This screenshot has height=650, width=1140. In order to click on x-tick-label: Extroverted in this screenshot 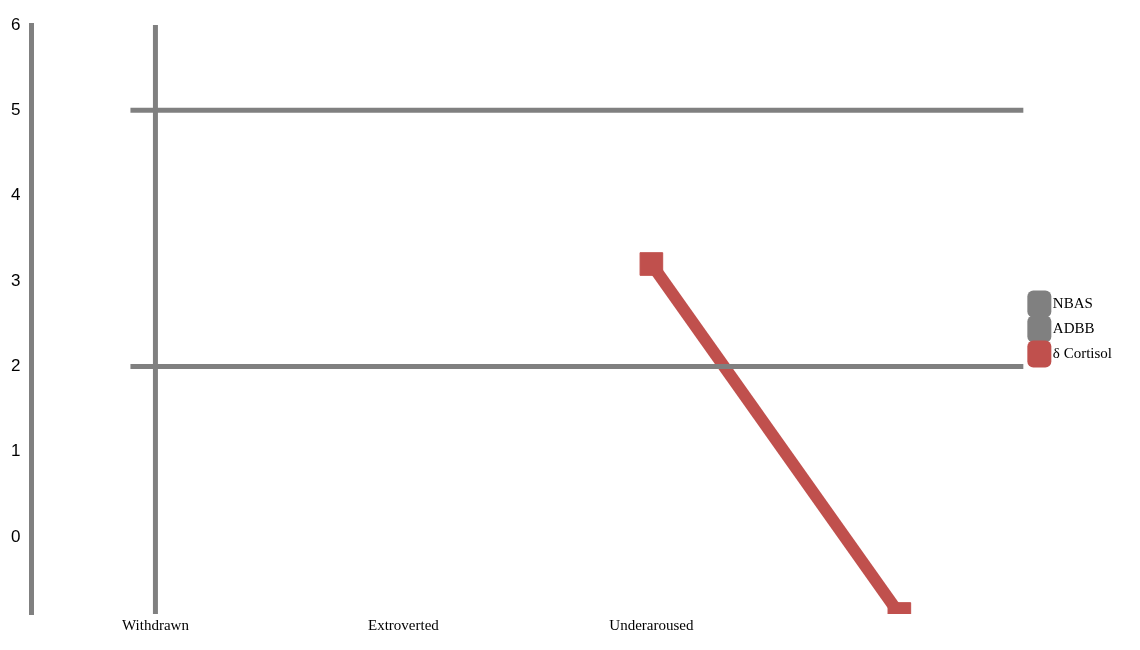, I will do `click(404, 624)`.